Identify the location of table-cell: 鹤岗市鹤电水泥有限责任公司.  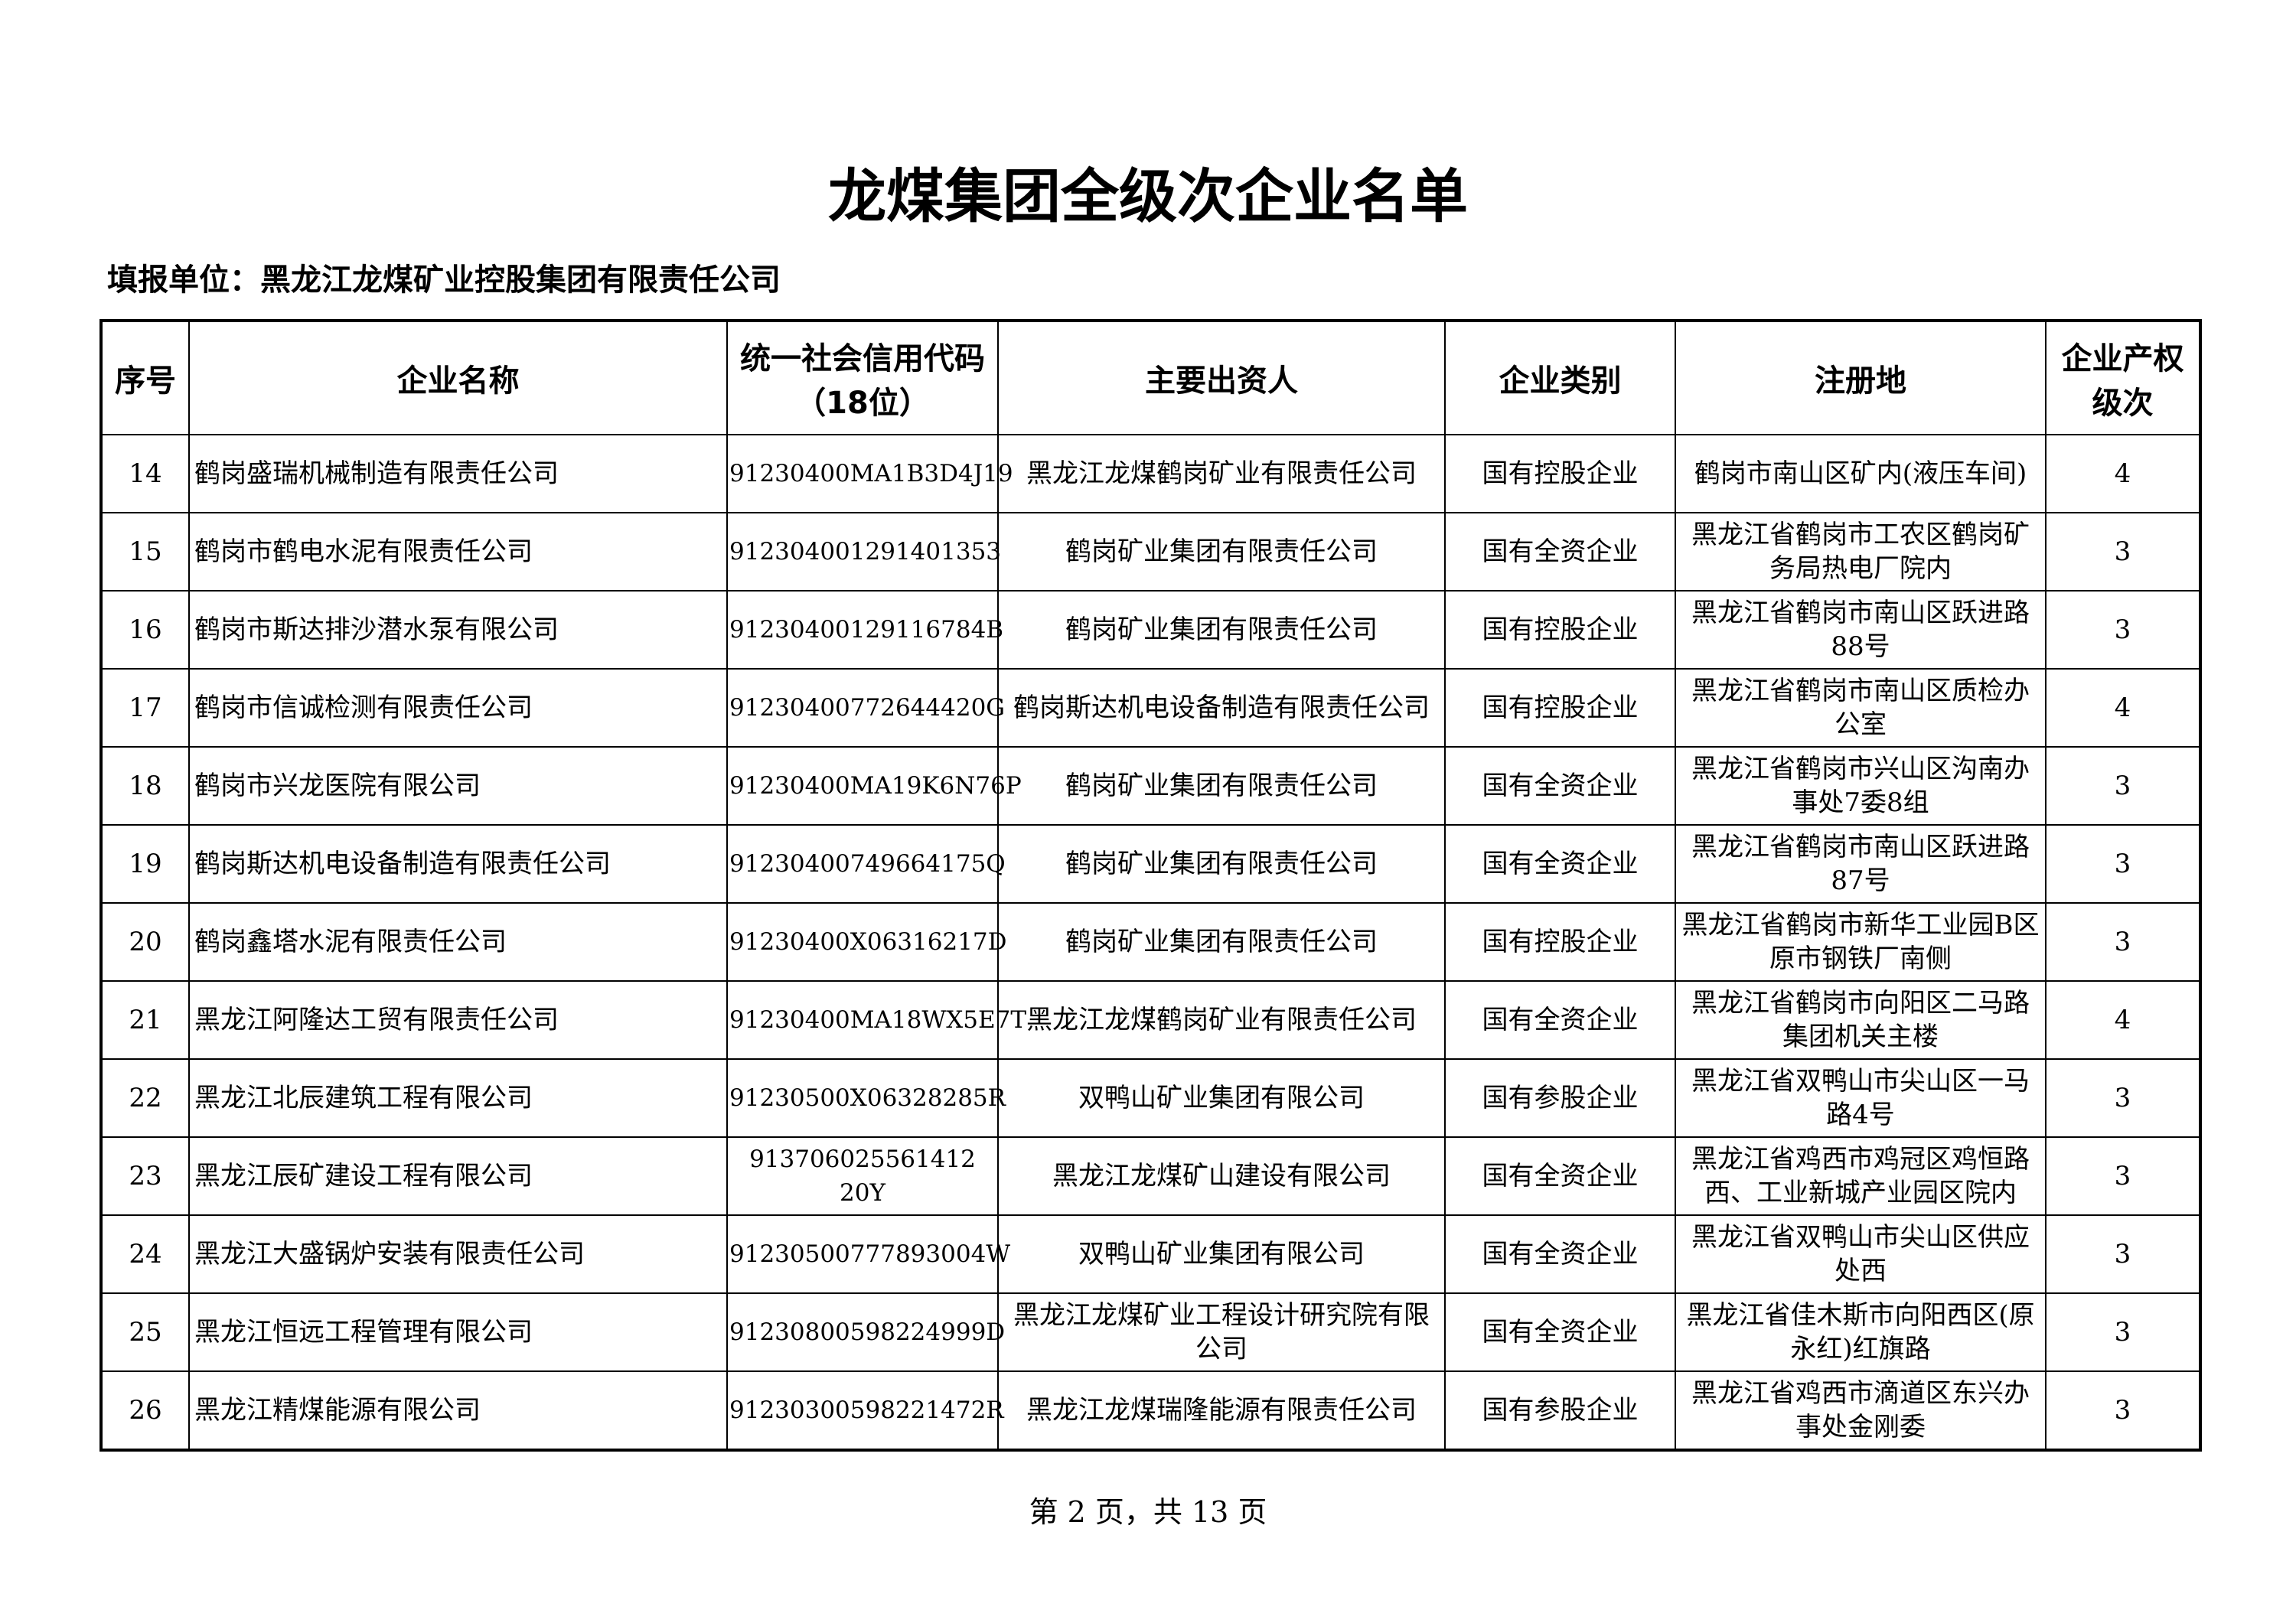
(458, 552).